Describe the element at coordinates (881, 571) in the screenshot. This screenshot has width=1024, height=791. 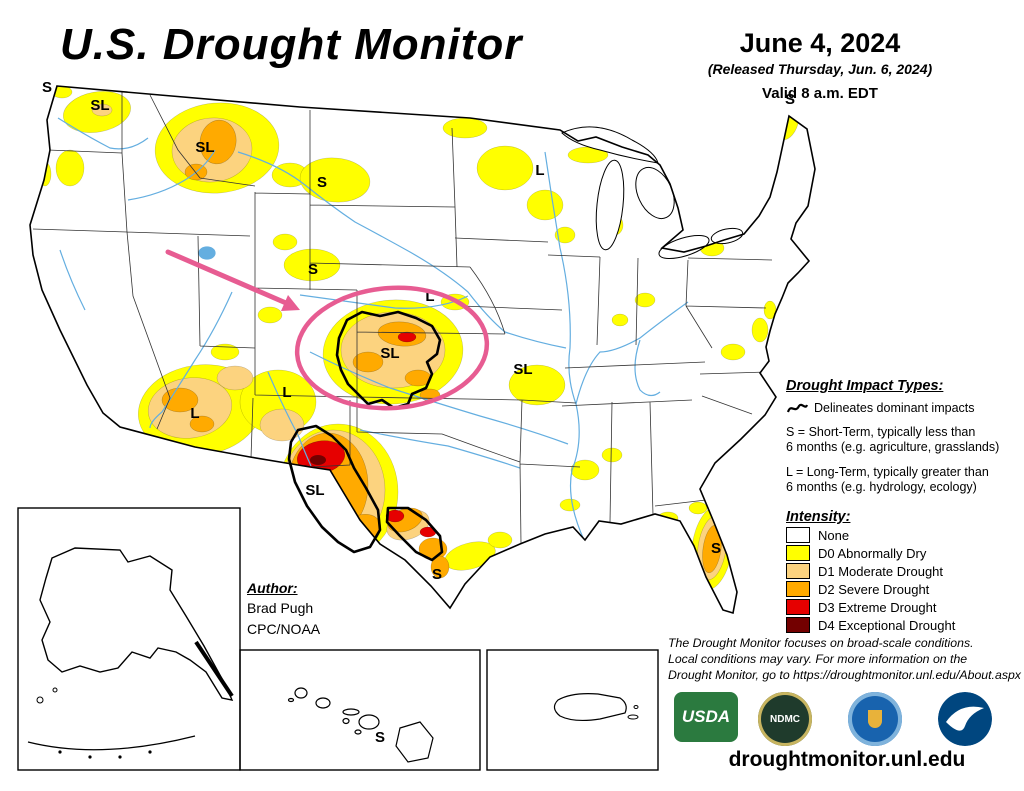
I see `legend-label: D1 Moderate Drought` at that location.